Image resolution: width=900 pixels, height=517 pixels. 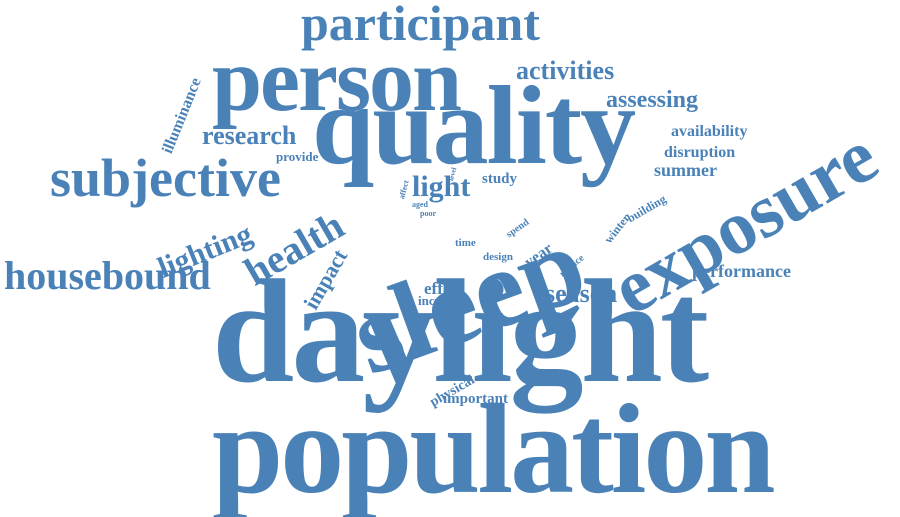 What do you see at coordinates (465, 243) in the screenshot?
I see `word-time: time` at bounding box center [465, 243].